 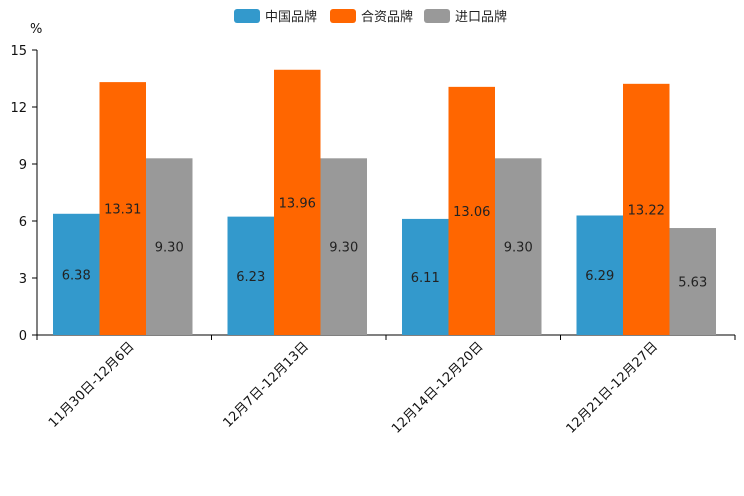 I want to click on y-tick-label: 9, so click(x=23, y=165).